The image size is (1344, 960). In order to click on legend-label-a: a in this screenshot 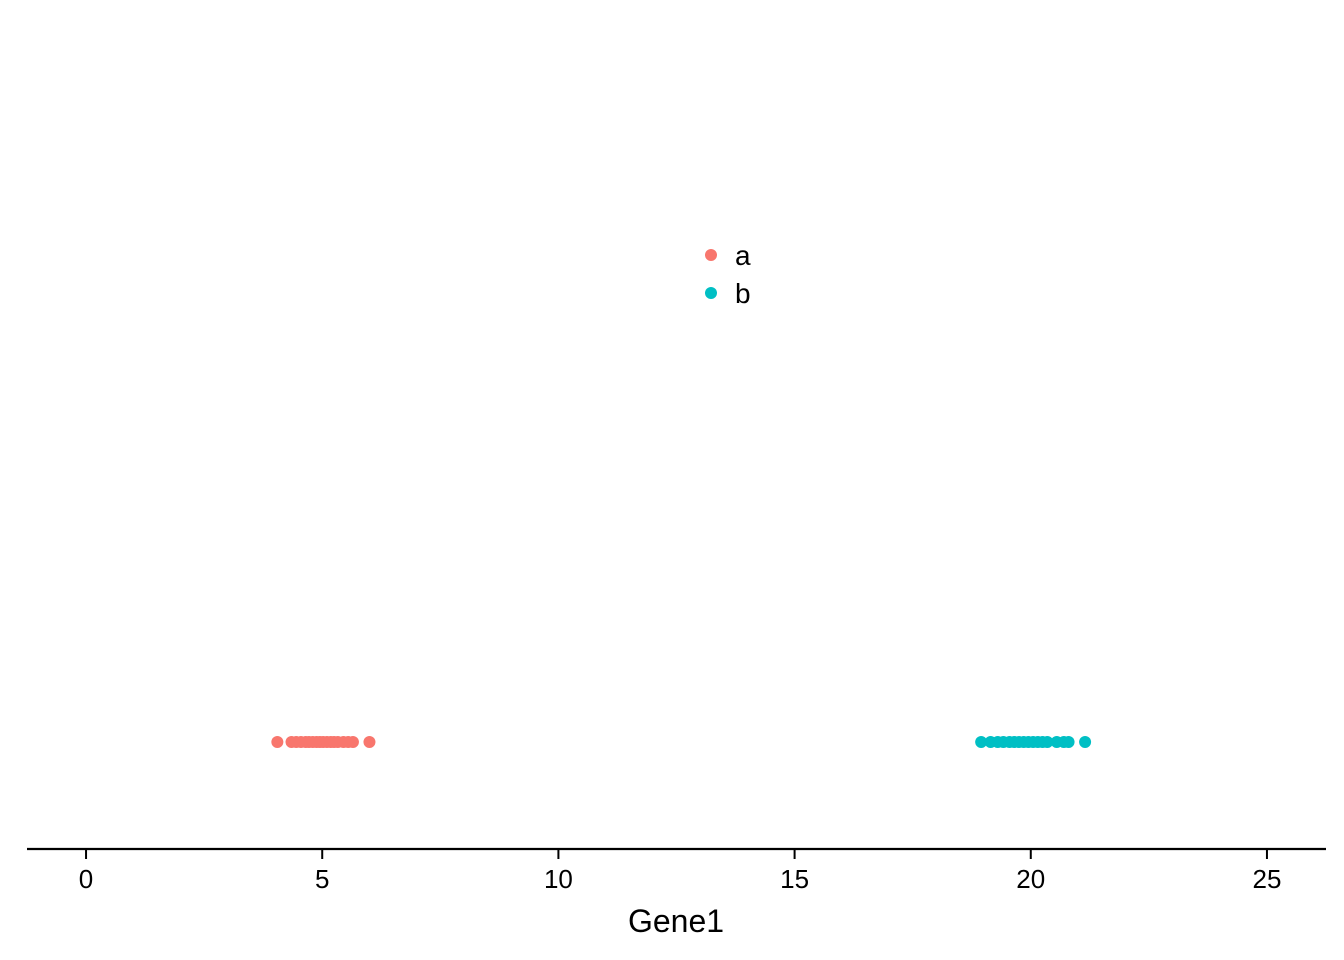, I will do `click(743, 255)`.